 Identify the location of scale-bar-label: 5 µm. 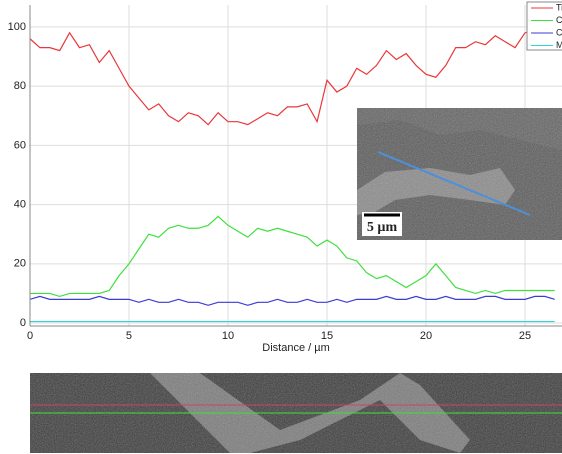
(382, 227).